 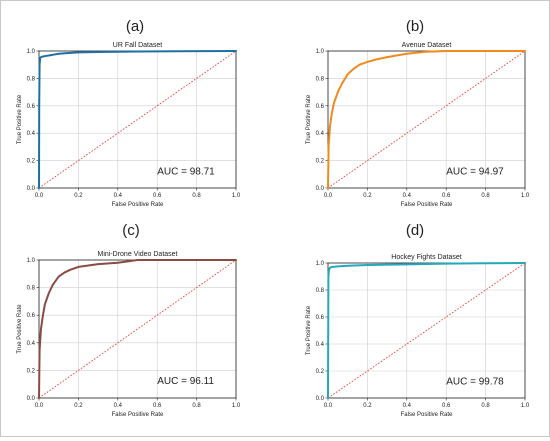 What do you see at coordinates (426, 257) in the screenshot?
I see `chart-title: Hockey Fights Dataset` at bounding box center [426, 257].